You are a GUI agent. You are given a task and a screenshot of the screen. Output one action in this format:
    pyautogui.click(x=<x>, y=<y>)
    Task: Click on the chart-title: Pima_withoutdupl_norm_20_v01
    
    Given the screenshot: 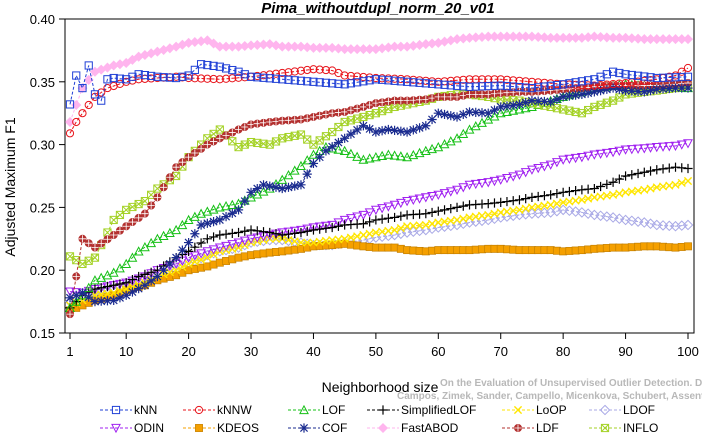 What is the action you would take?
    pyautogui.click(x=377, y=8)
    